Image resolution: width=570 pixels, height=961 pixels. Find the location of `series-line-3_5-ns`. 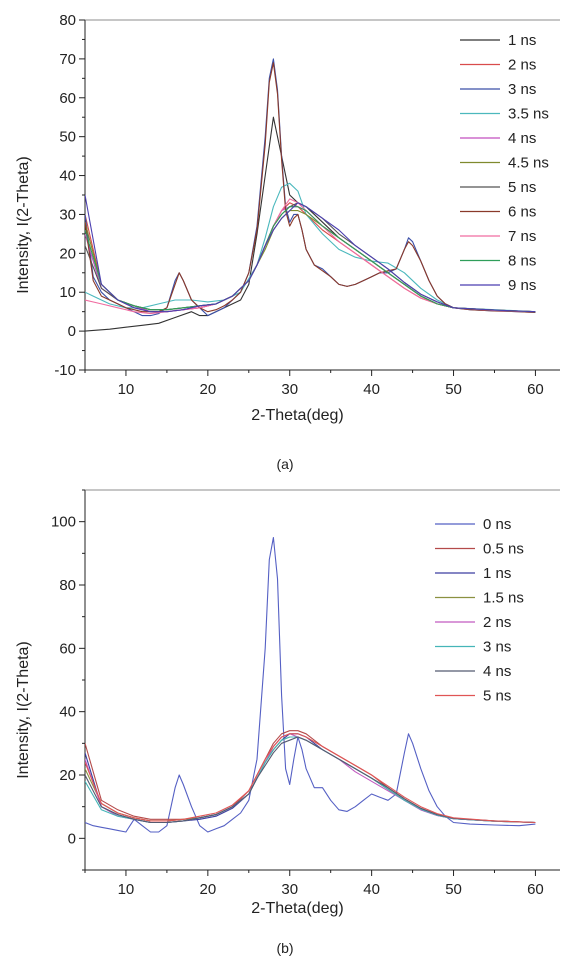

series-line-3_5-ns is located at coordinates (310, 247).